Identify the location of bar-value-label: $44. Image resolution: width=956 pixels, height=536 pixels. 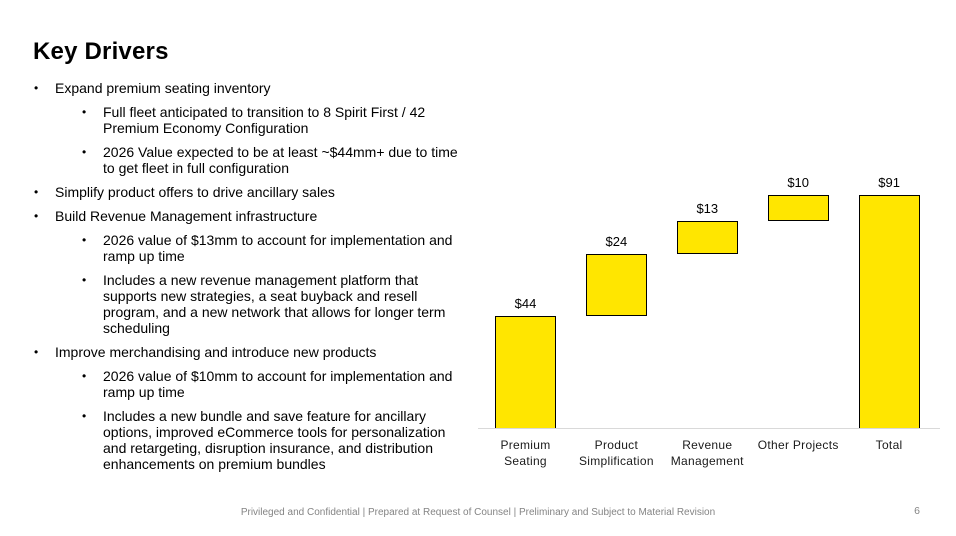
(525, 303).